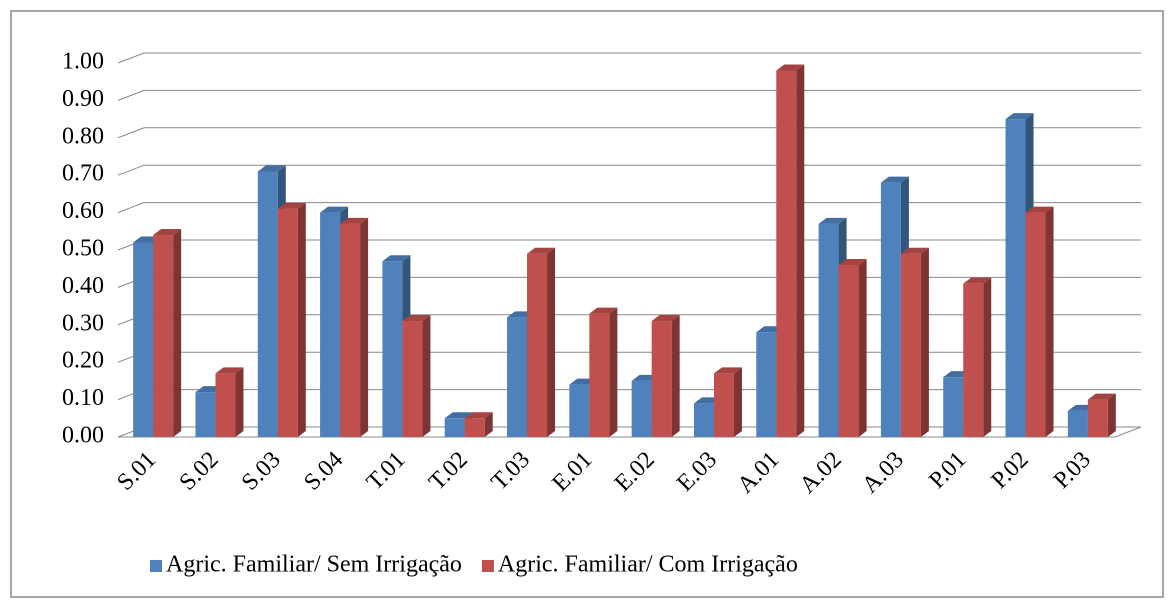 The width and height of the screenshot is (1175, 609). What do you see at coordinates (83, 249) in the screenshot?
I see `y-tick-label: 0.50` at bounding box center [83, 249].